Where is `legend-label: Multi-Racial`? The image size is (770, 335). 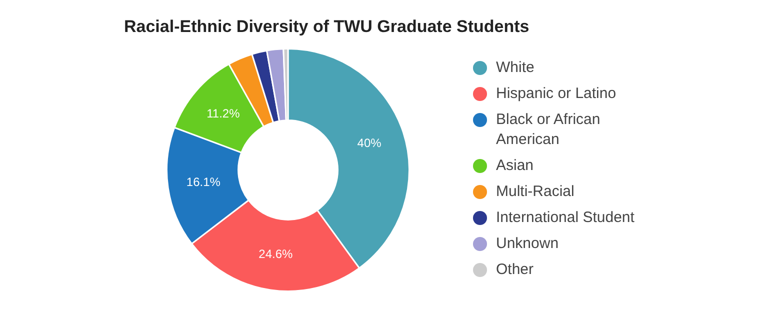
legend-label: Multi-Racial is located at coordinates (535, 192).